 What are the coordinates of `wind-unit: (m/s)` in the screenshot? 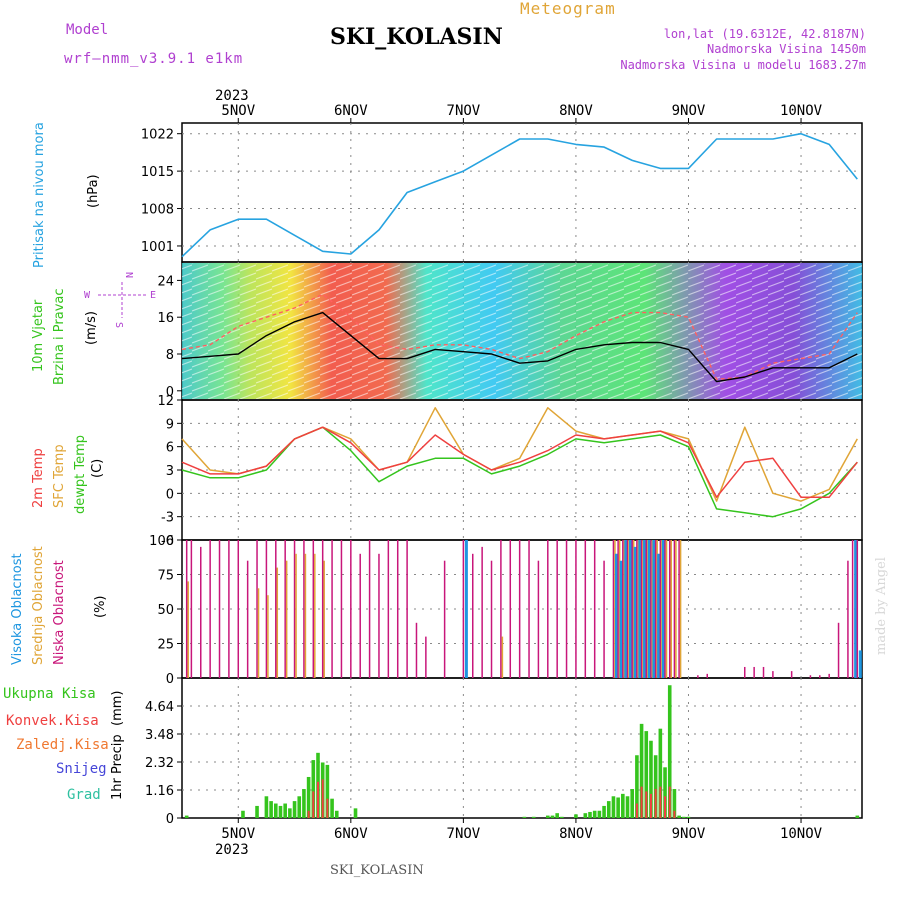 It's located at (91, 328).